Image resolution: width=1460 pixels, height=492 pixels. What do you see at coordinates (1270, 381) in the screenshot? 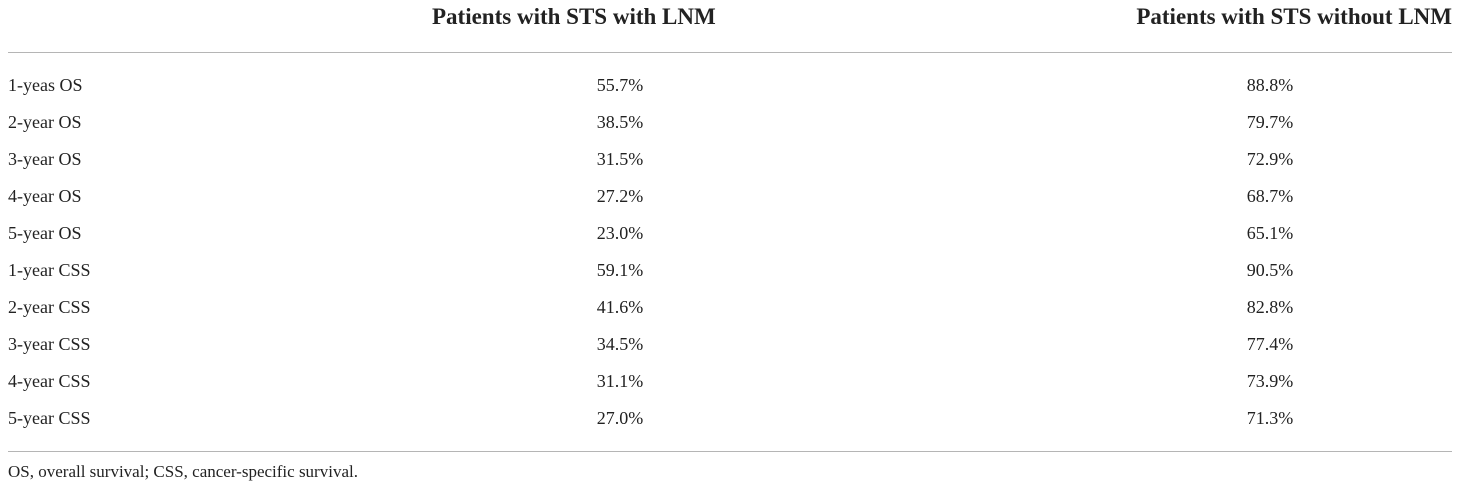
I see `cell-without-lnm: 73.9%` at bounding box center [1270, 381].